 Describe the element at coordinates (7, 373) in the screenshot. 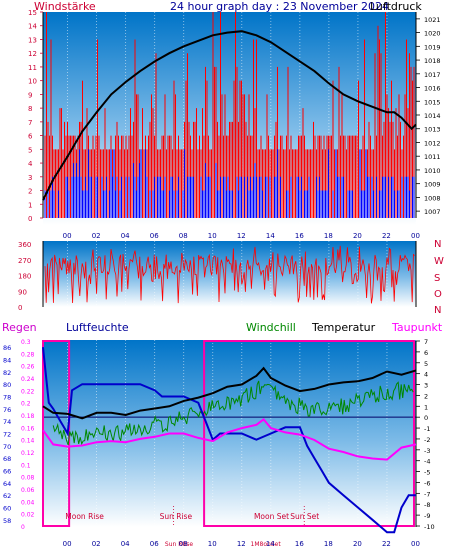

I see `humidity-tick-label: 82` at that location.